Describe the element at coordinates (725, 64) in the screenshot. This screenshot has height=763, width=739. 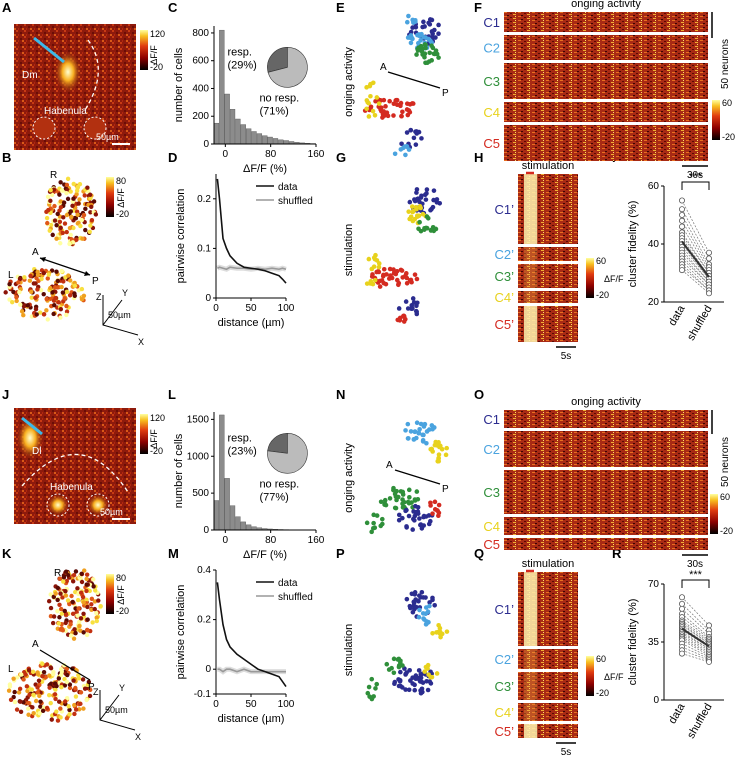
I see `neurons-label: 50 neurons` at that location.